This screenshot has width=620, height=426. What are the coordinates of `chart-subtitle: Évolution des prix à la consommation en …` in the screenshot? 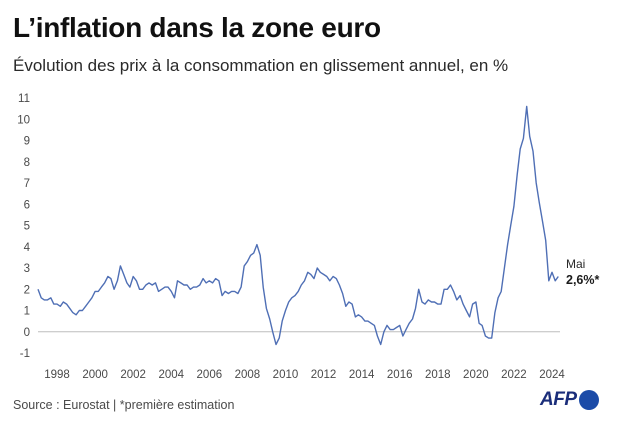 It's located at (261, 65).